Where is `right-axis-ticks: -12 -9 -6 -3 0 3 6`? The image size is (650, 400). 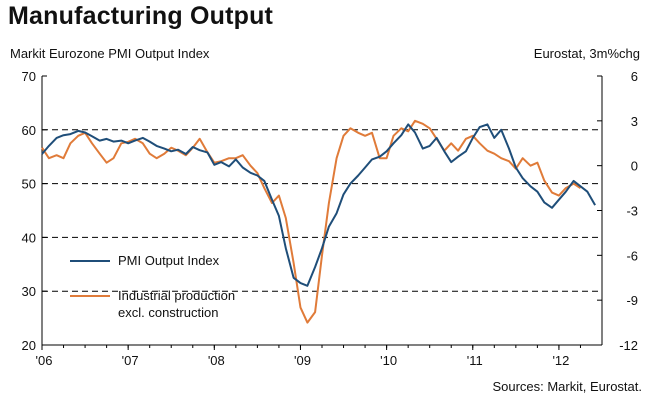
right-axis-ticks: -12 -9 -6 -3 0 3 6 is located at coordinates (617, 211).